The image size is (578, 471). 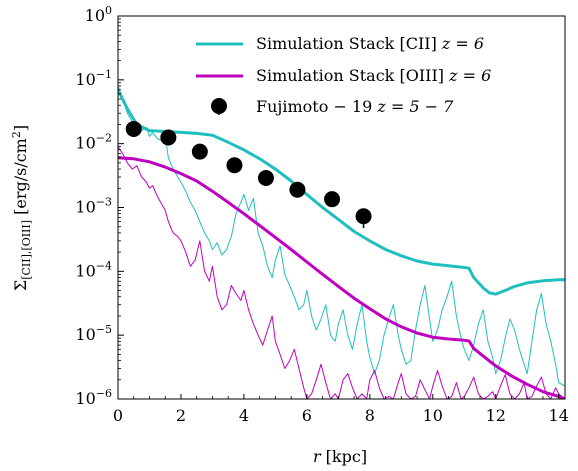 I want to click on x-tick-label-7: 14, so click(x=559, y=415).